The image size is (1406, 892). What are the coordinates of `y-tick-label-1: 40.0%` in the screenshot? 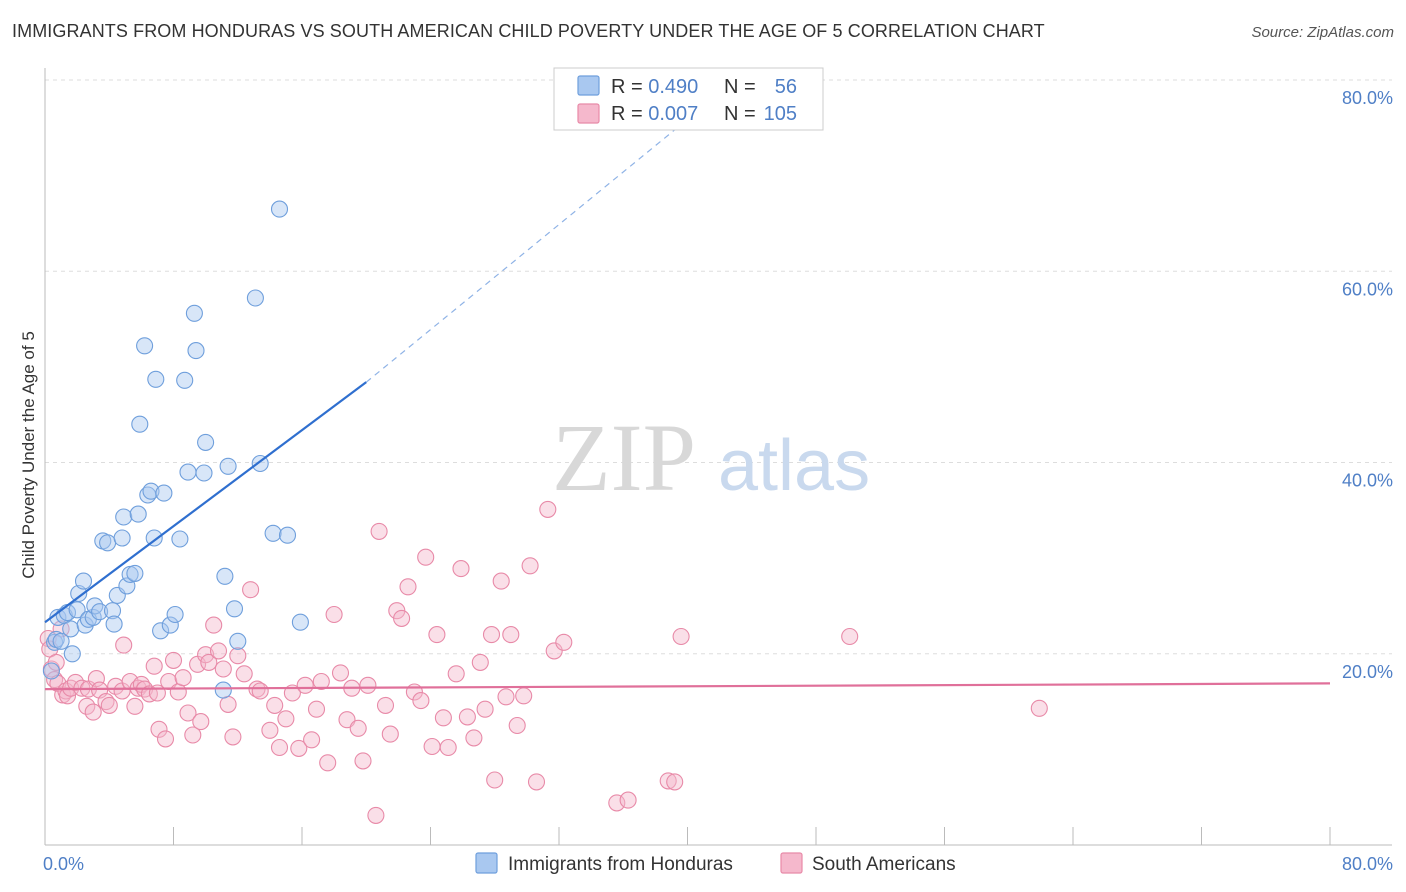 It's located at (1367, 481).